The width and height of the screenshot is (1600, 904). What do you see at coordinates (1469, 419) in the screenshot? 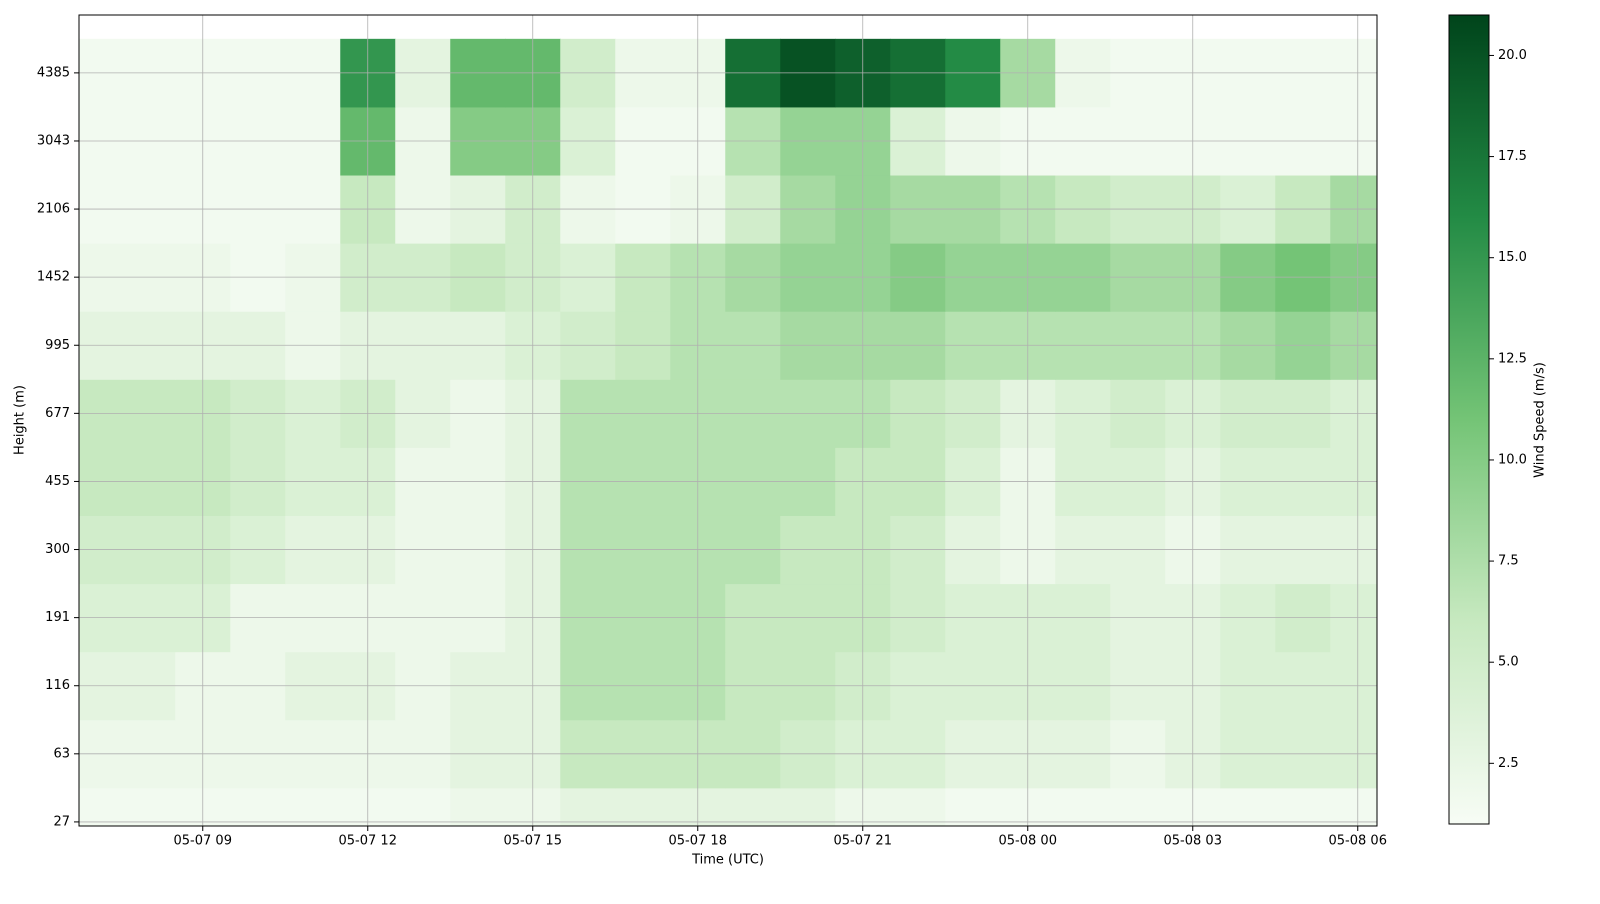
I see `colorbar` at bounding box center [1469, 419].